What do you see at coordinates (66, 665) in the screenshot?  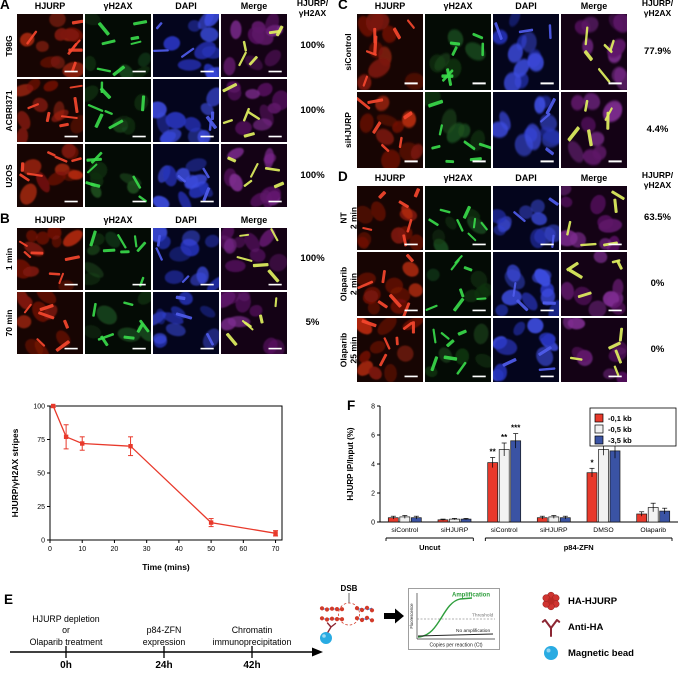 I see `time-0h: 0h` at bounding box center [66, 665].